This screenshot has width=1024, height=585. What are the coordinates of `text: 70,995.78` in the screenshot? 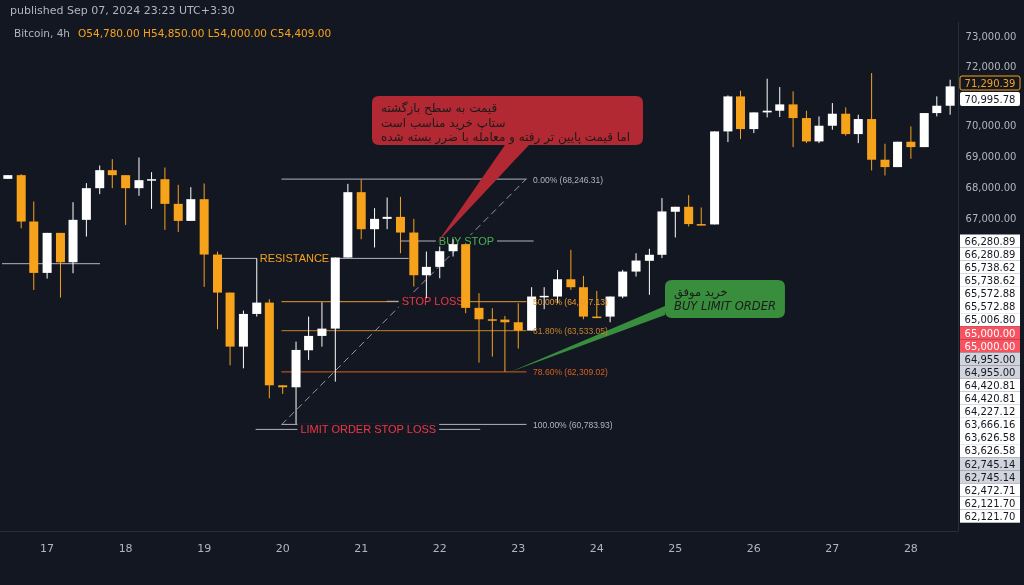 It's located at (990, 99).